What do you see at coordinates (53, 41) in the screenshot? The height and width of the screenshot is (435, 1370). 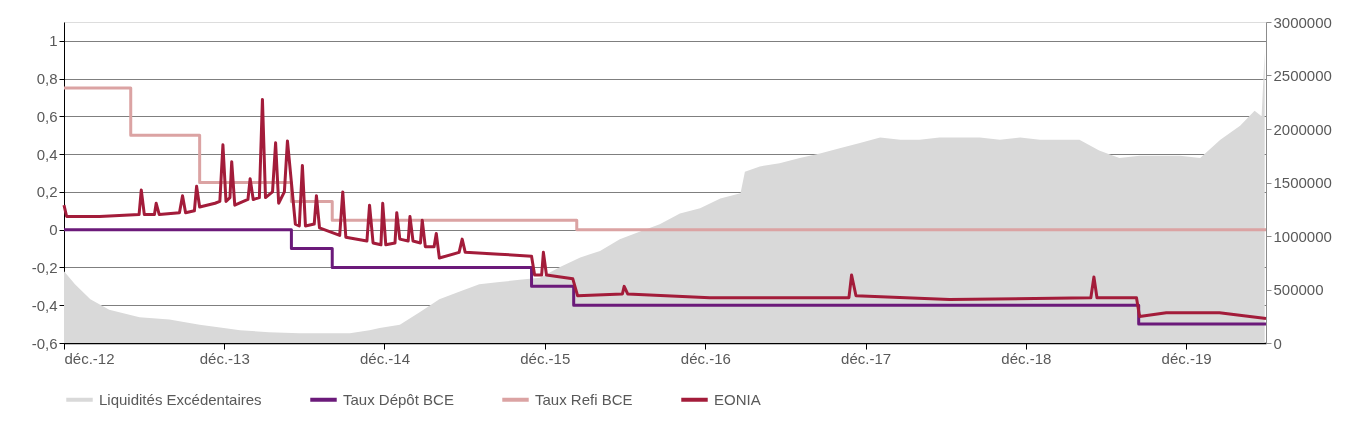 I see `y-tick-label: 1` at bounding box center [53, 41].